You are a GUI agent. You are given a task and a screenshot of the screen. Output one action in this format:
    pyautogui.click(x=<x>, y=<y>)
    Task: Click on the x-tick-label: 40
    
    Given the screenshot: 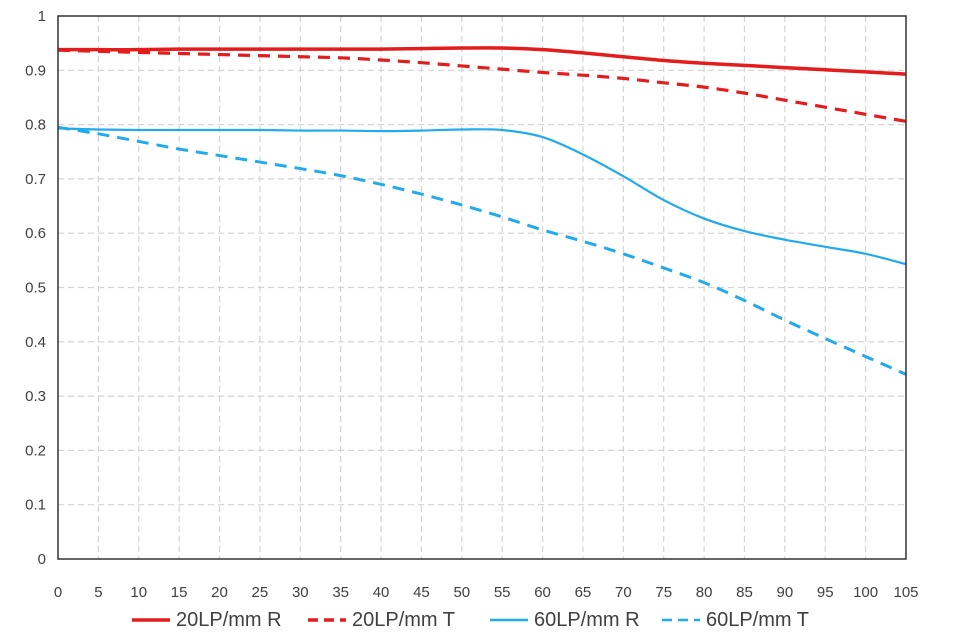 What is the action you would take?
    pyautogui.click(x=381, y=592)
    